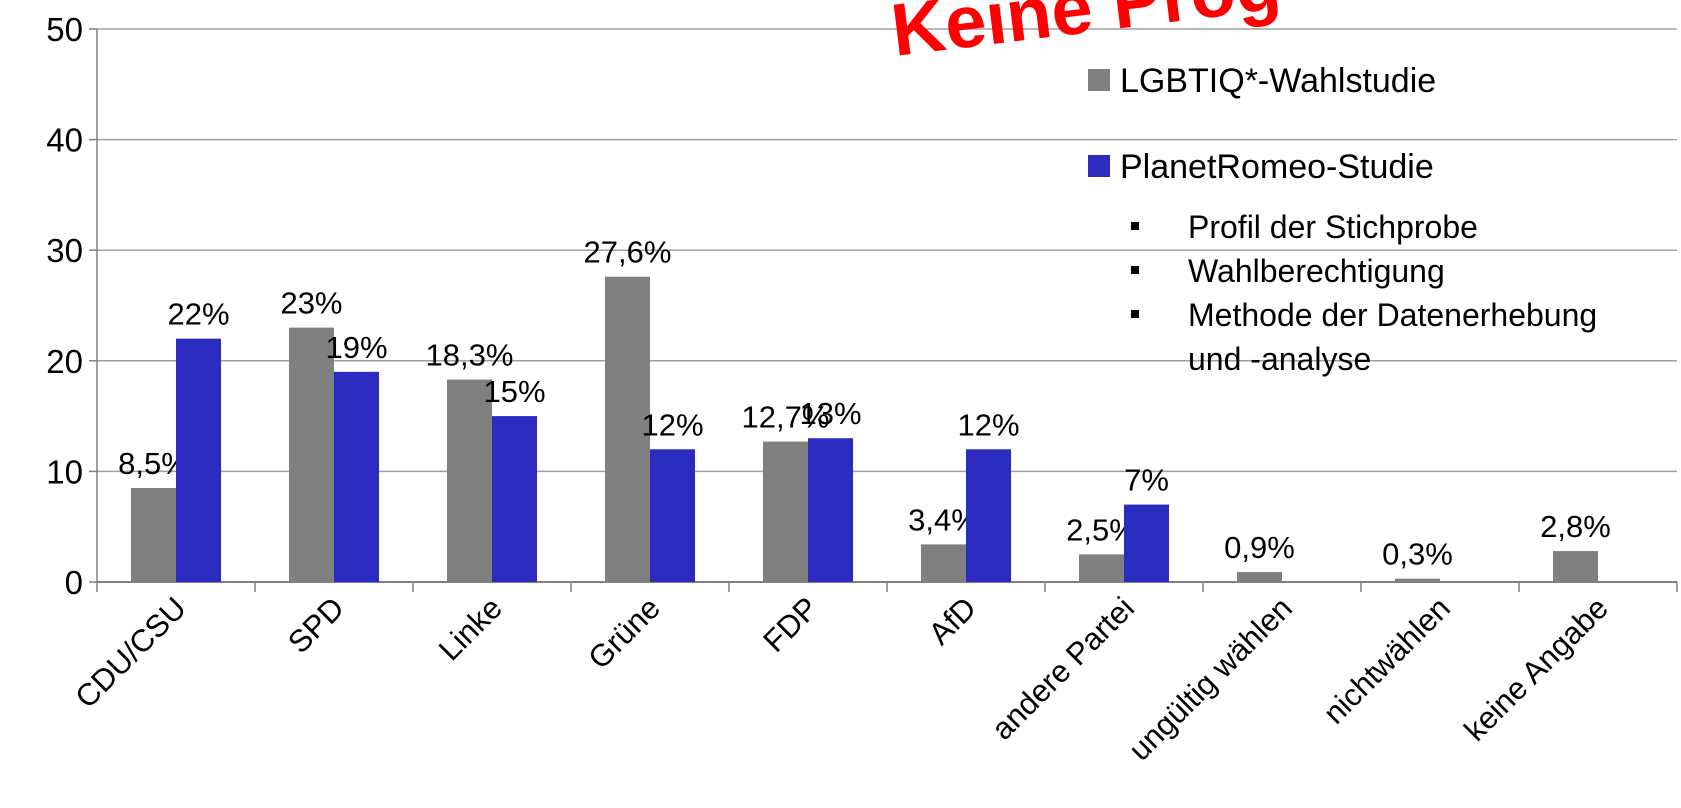 This screenshot has width=1681, height=808. Describe the element at coordinates (628, 252) in the screenshot. I see `data-label: 27,6%` at that location.